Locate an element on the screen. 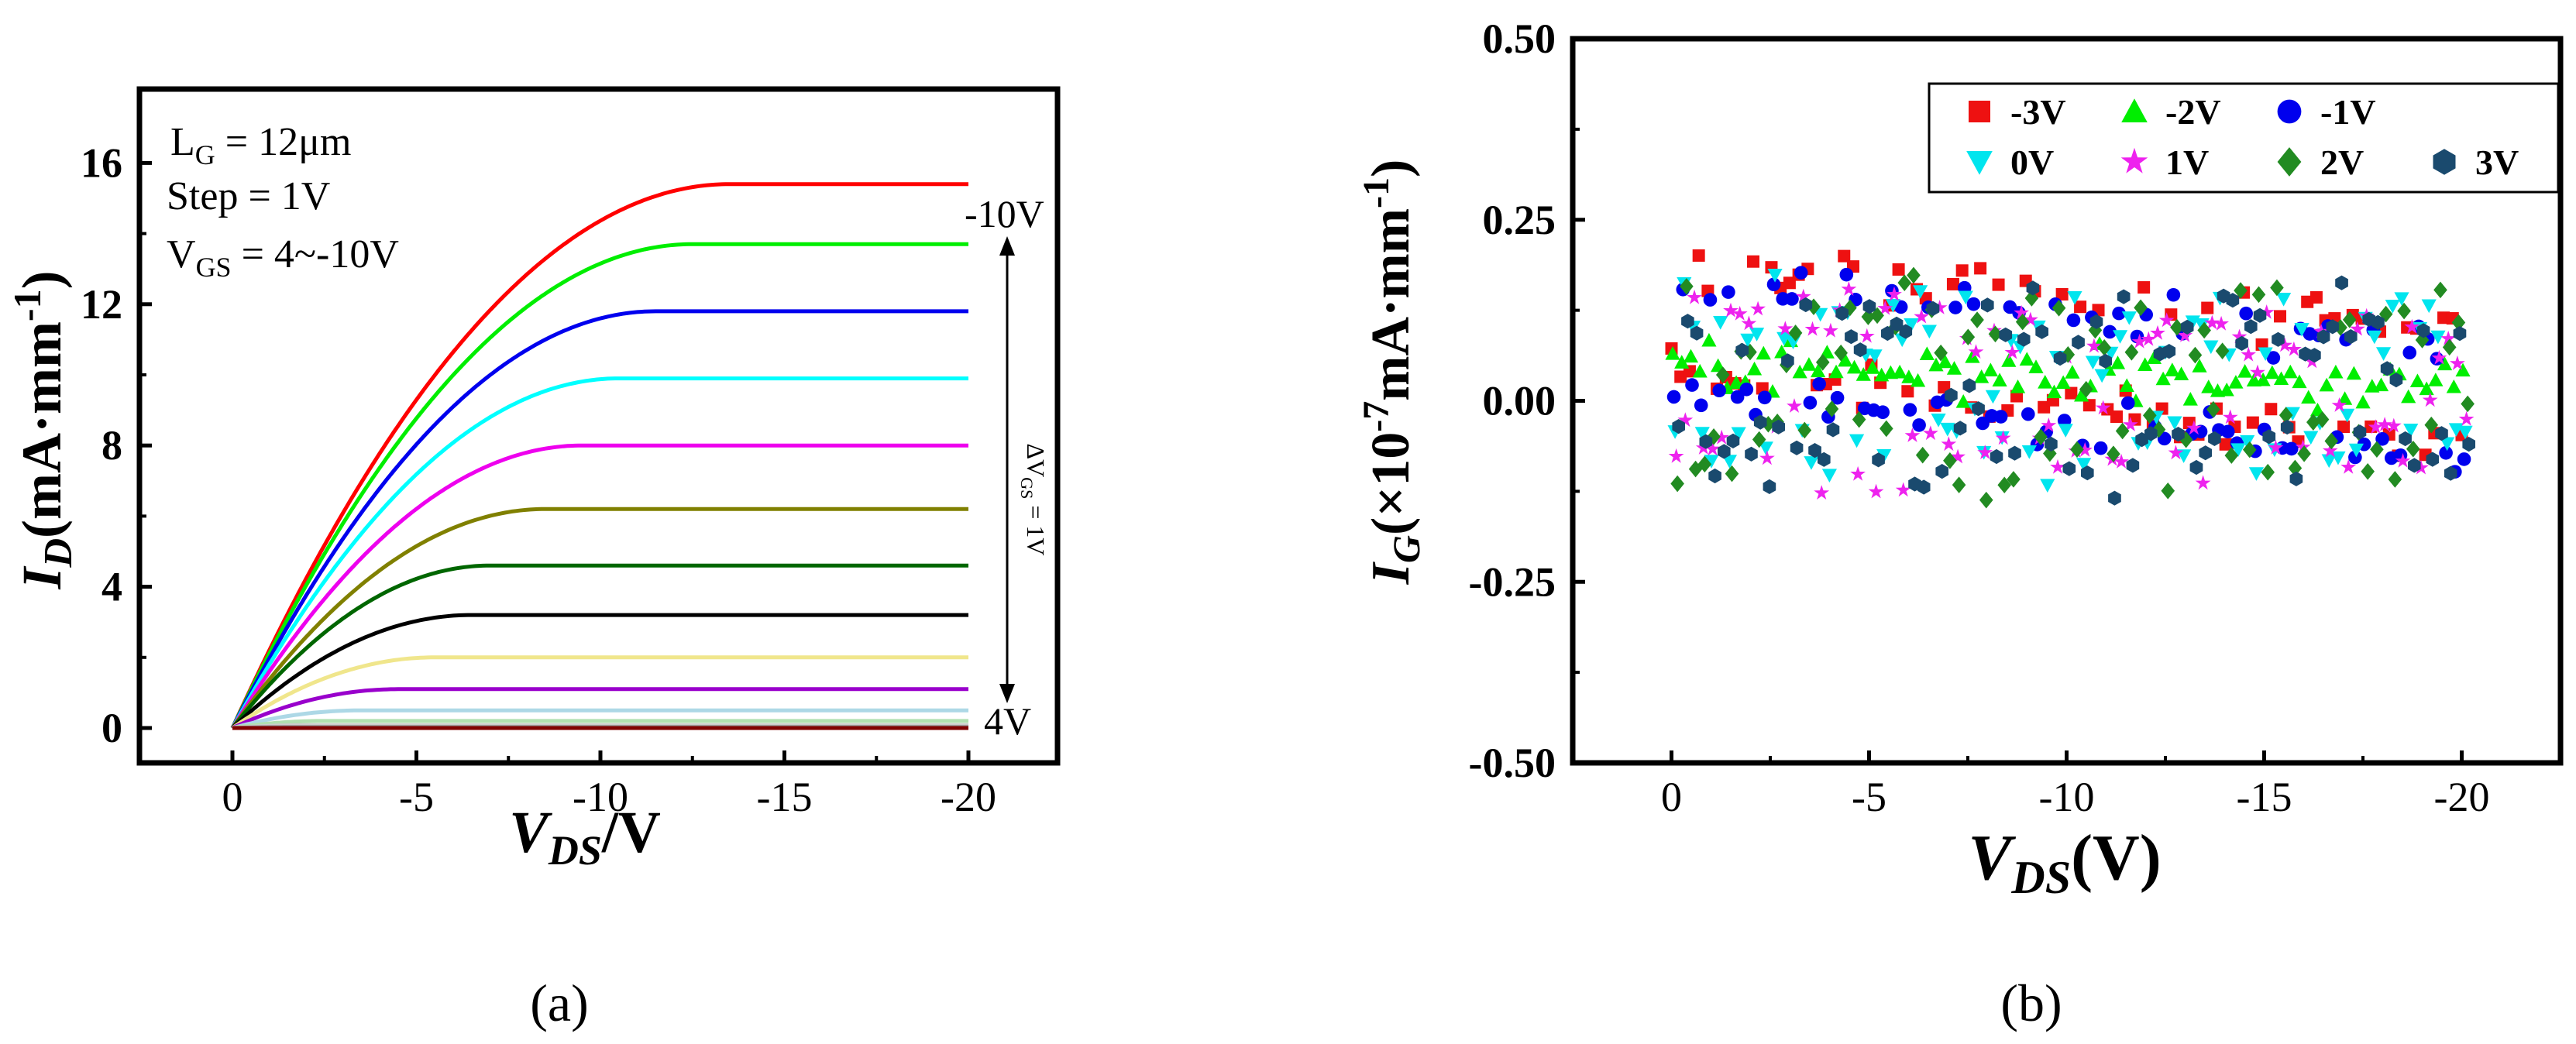 This screenshot has height=1044, width=2576. legend: -3V -2V -1V 0V 1V 2V 3V is located at coordinates (2244, 138).